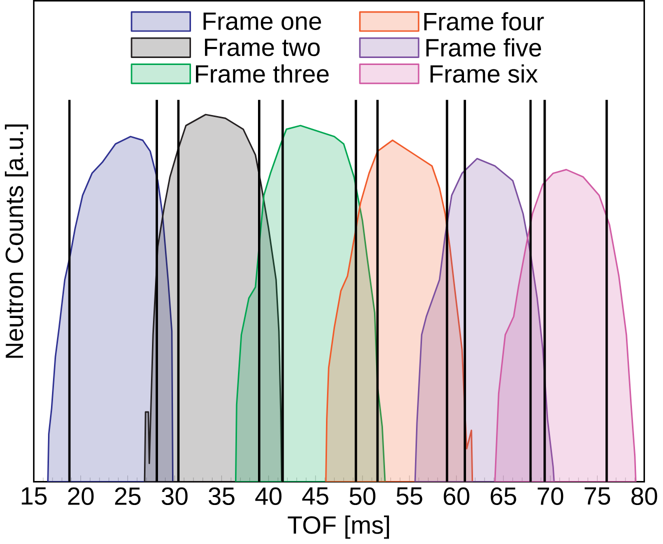 This screenshot has width=663, height=544. I want to click on x-tick-label: 35, so click(221, 497).